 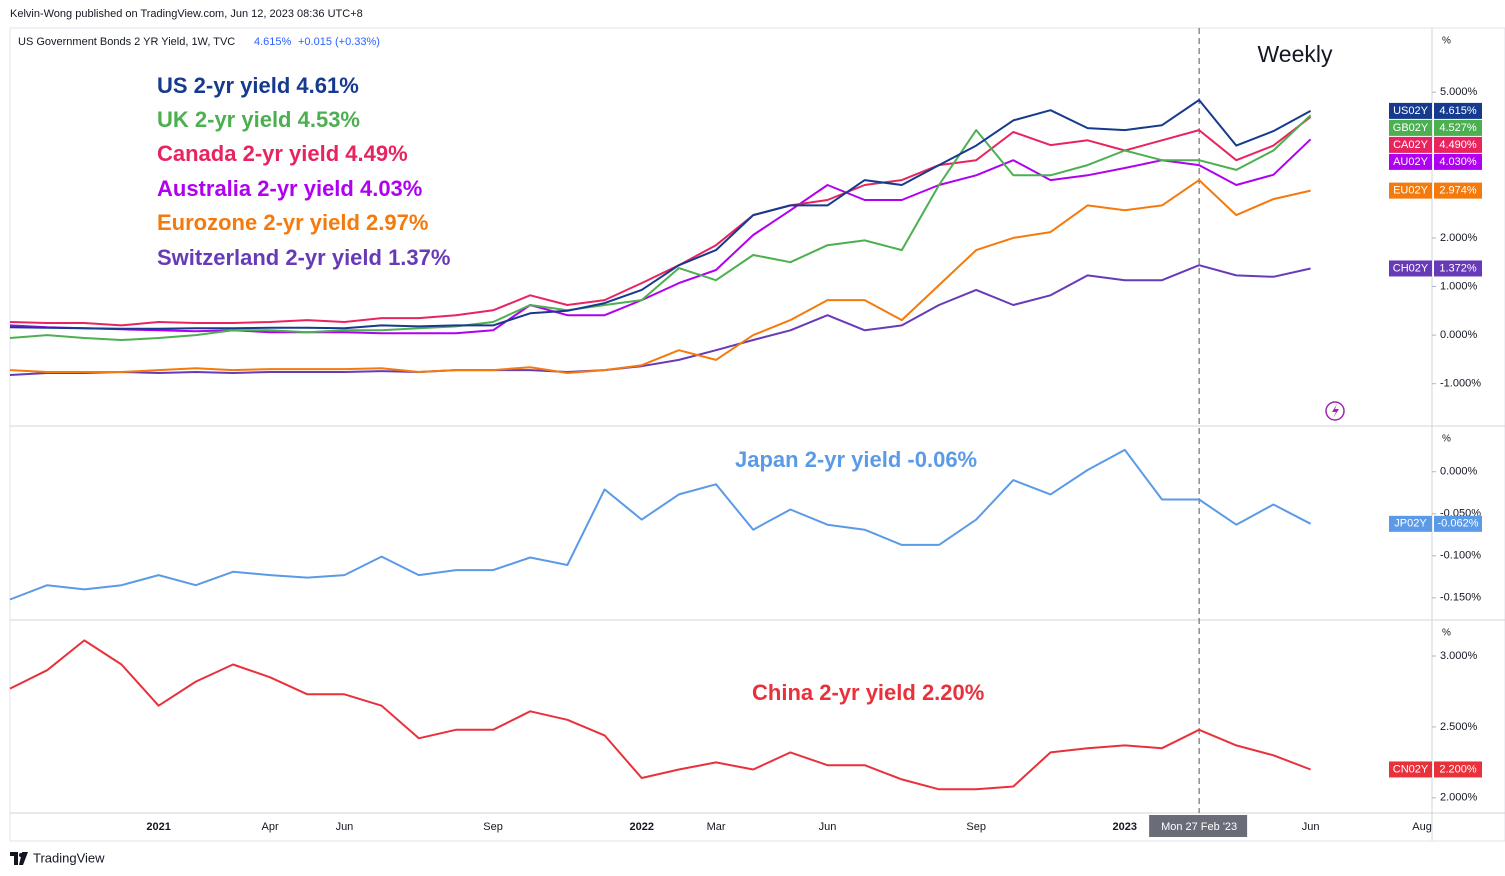 What do you see at coordinates (660, 320) in the screenshot?
I see `series-line` at bounding box center [660, 320].